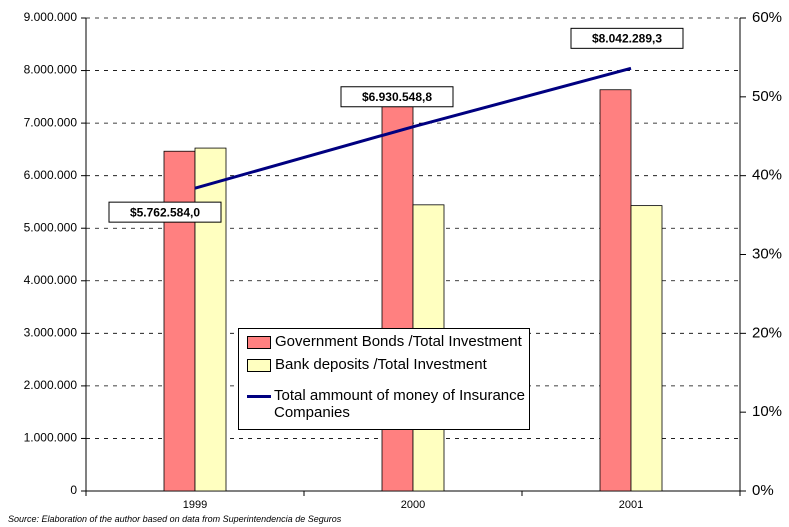  What do you see at coordinates (767, 96) in the screenshot?
I see `y2-tick-label: 50%` at bounding box center [767, 96].